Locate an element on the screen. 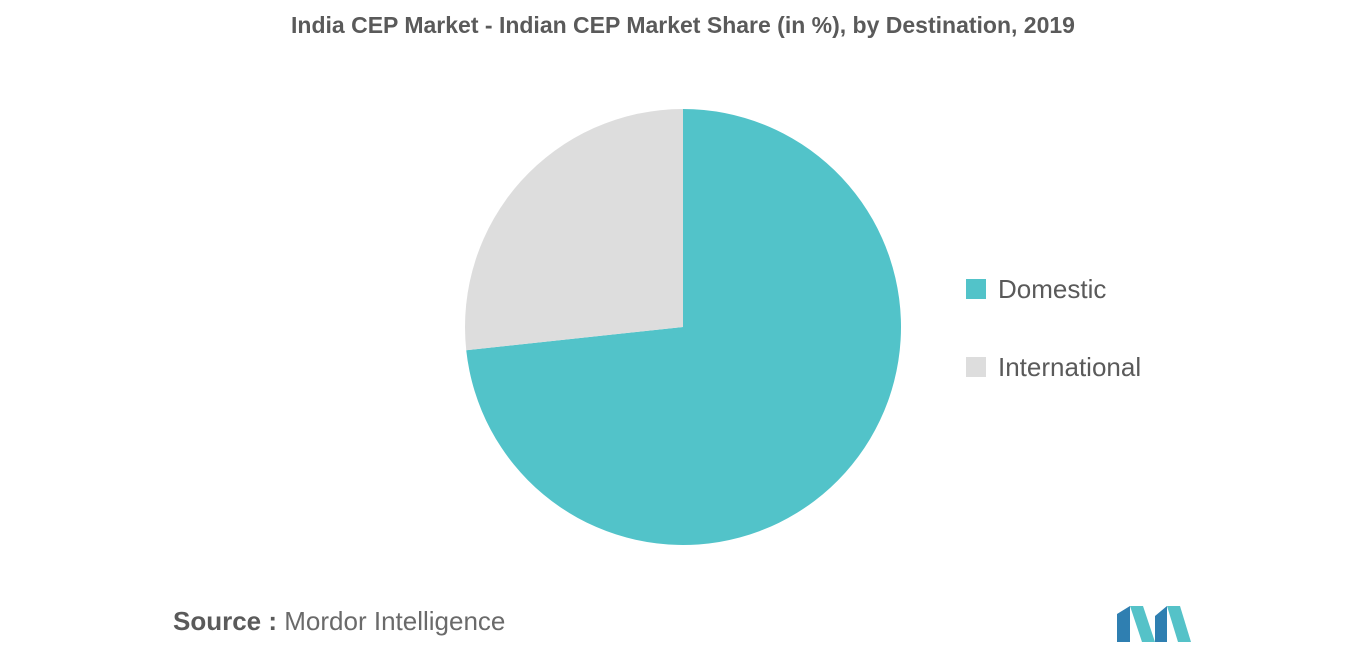 The width and height of the screenshot is (1366, 655). source-text: Mordor Intelligence is located at coordinates (395, 621).